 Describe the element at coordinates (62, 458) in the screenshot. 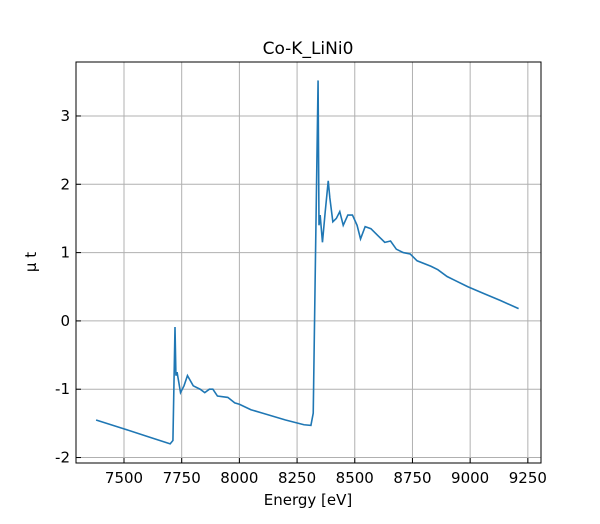

I see `y-tick-label: -2` at that location.